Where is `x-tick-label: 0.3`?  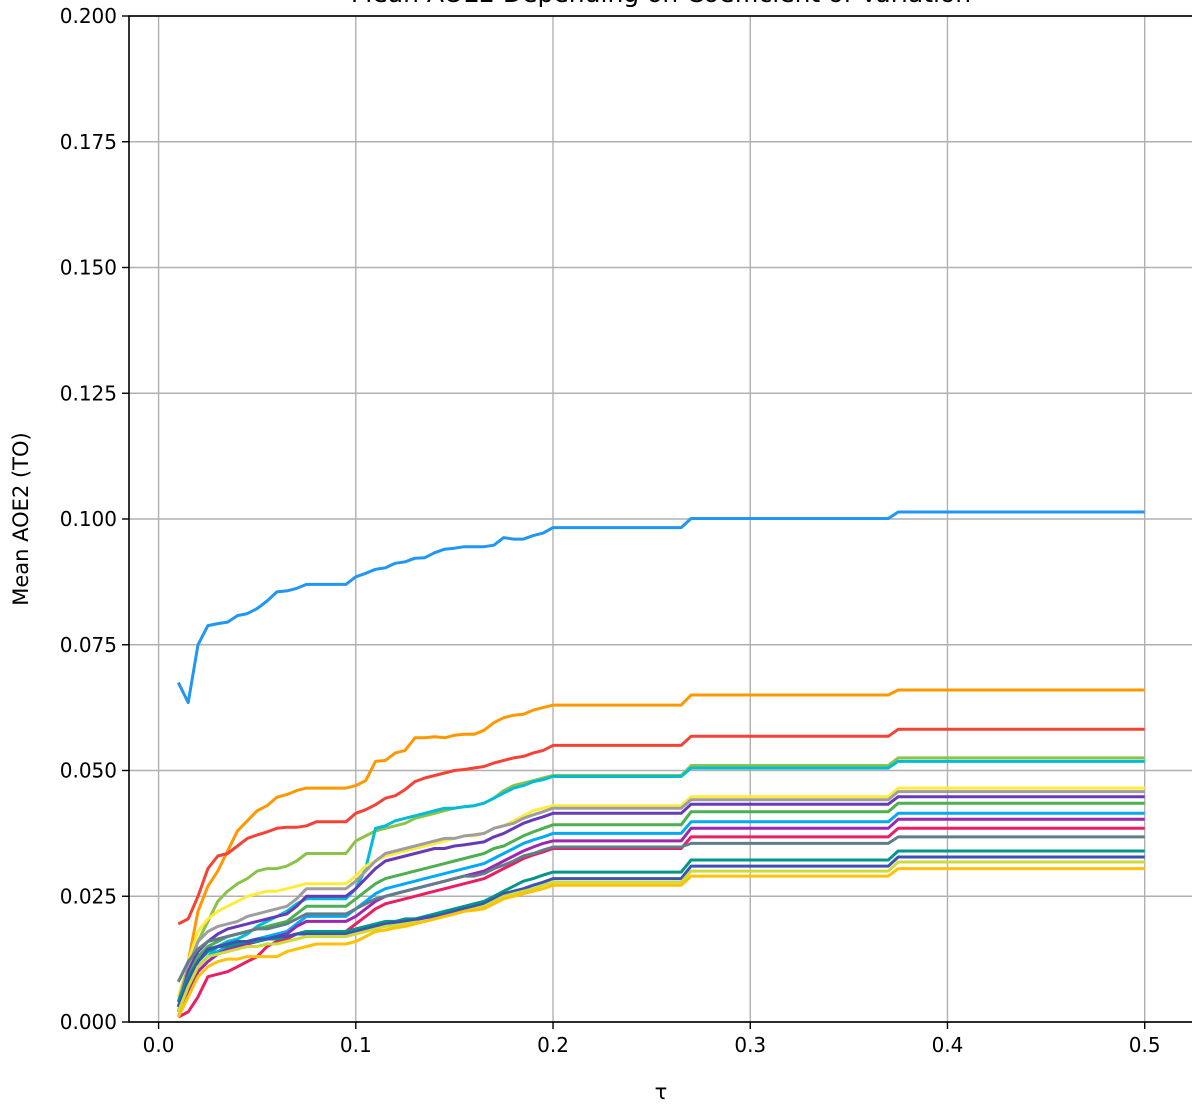 x-tick-label: 0.3 is located at coordinates (750, 1045).